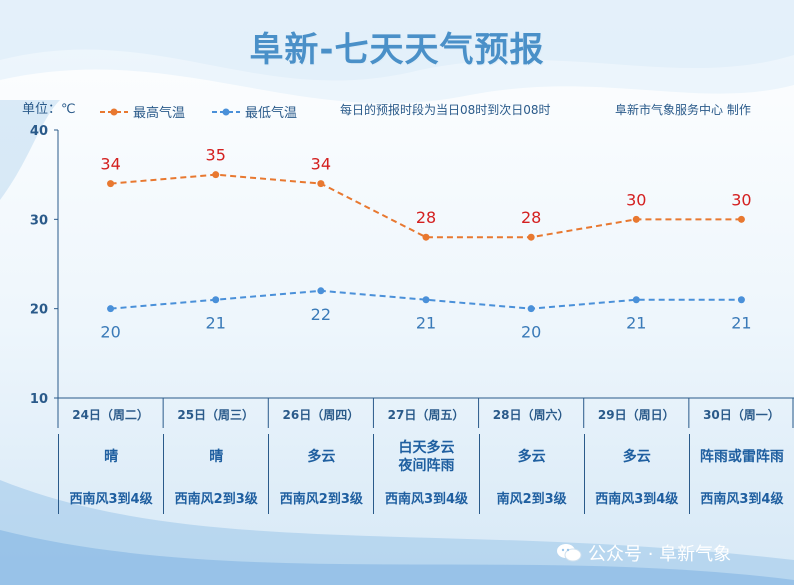 The width and height of the screenshot is (794, 585). What do you see at coordinates (531, 474) in the screenshot?
I see `forecast-day-column: 多云南风2到3级` at bounding box center [531, 474].